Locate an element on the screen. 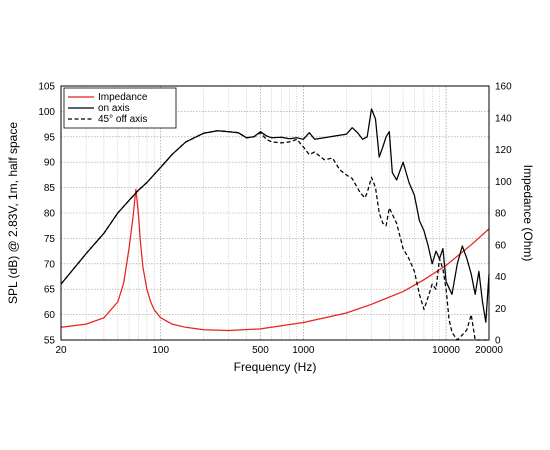 Image resolution: width=550 pixels, height=450 pixels. x-tick-label: 1000 is located at coordinates (303, 350).